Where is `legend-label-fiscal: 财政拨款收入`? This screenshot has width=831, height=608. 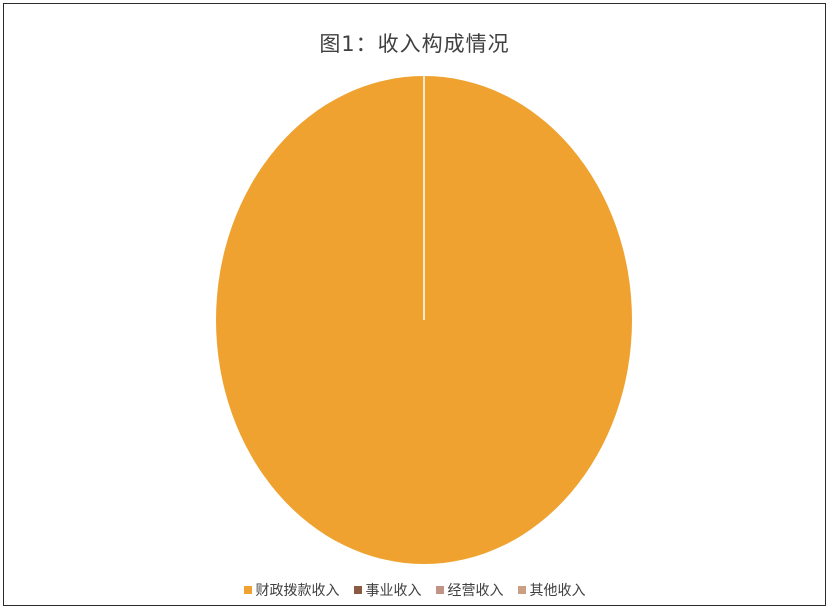 legend-label-fiscal: 财政拨款收入 is located at coordinates (297, 591).